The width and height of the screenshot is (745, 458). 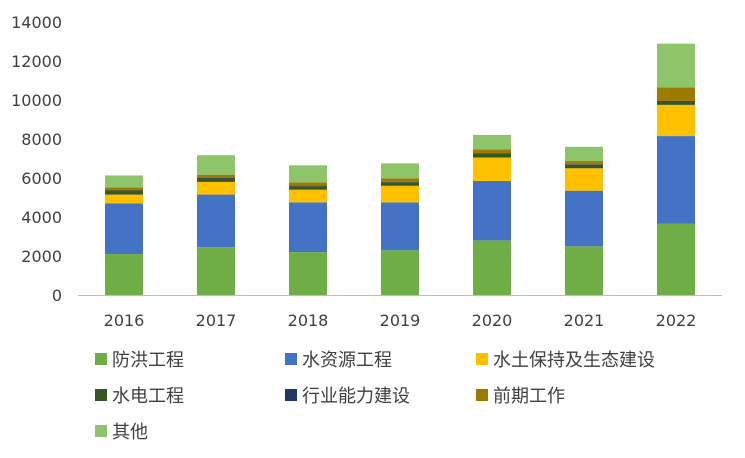 I want to click on y-tick-label: 8000, so click(x=41, y=139).